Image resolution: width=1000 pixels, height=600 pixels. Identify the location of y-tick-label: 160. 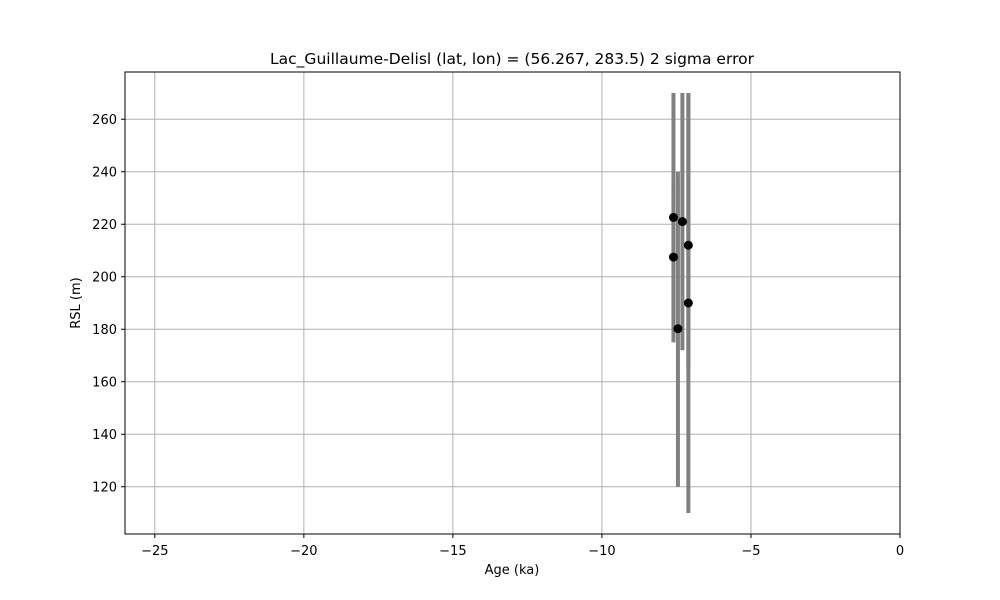
(104, 382).